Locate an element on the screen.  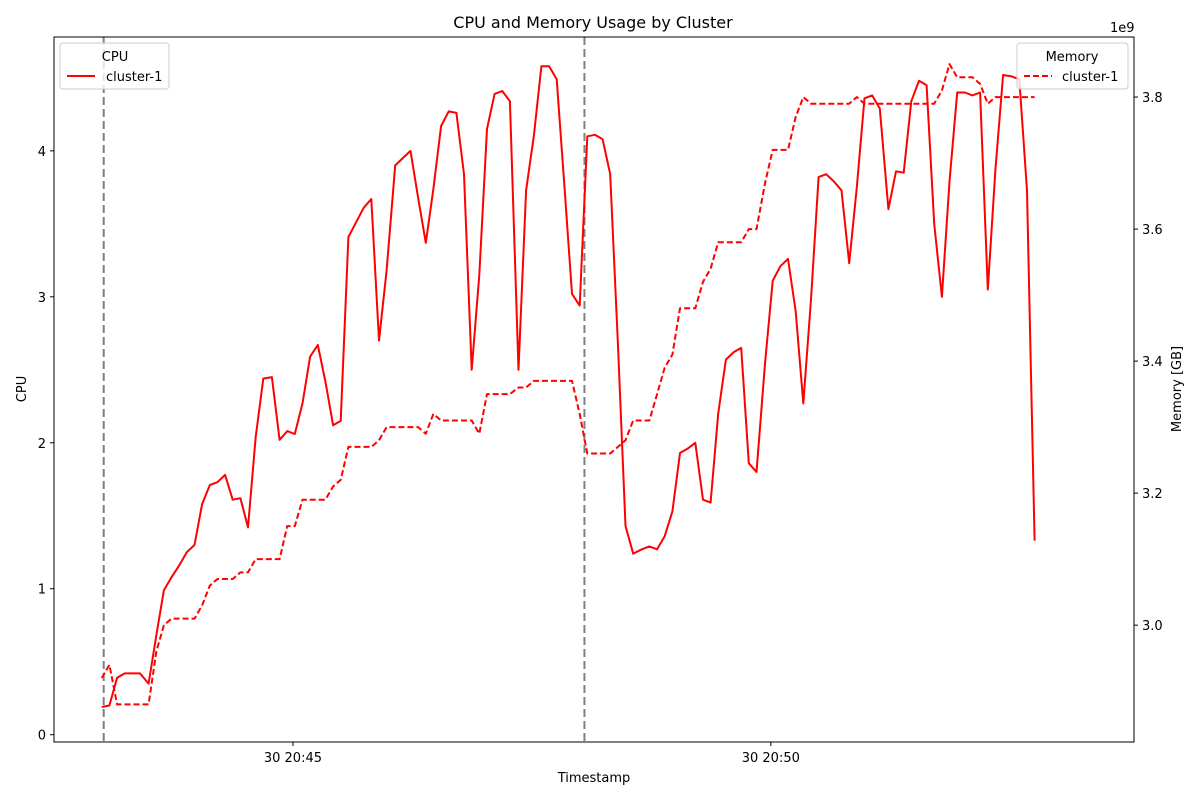
left-tick-label: 0 is located at coordinates (42, 736).